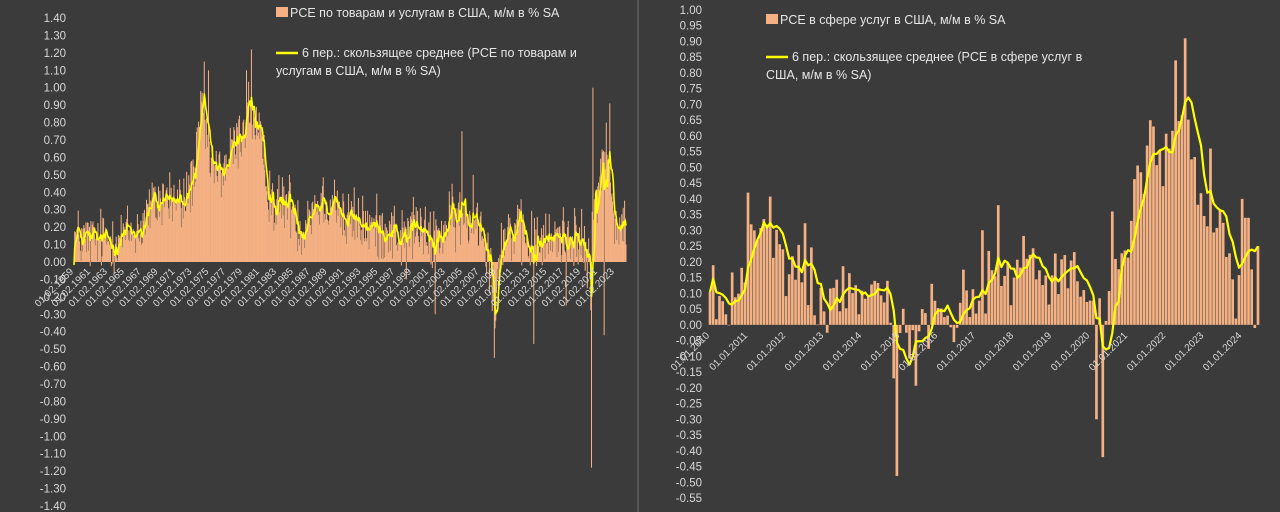 This screenshot has width=1280, height=512. Describe the element at coordinates (691, 42) in the screenshot. I see `right-y-tick-label: 0.90` at that location.